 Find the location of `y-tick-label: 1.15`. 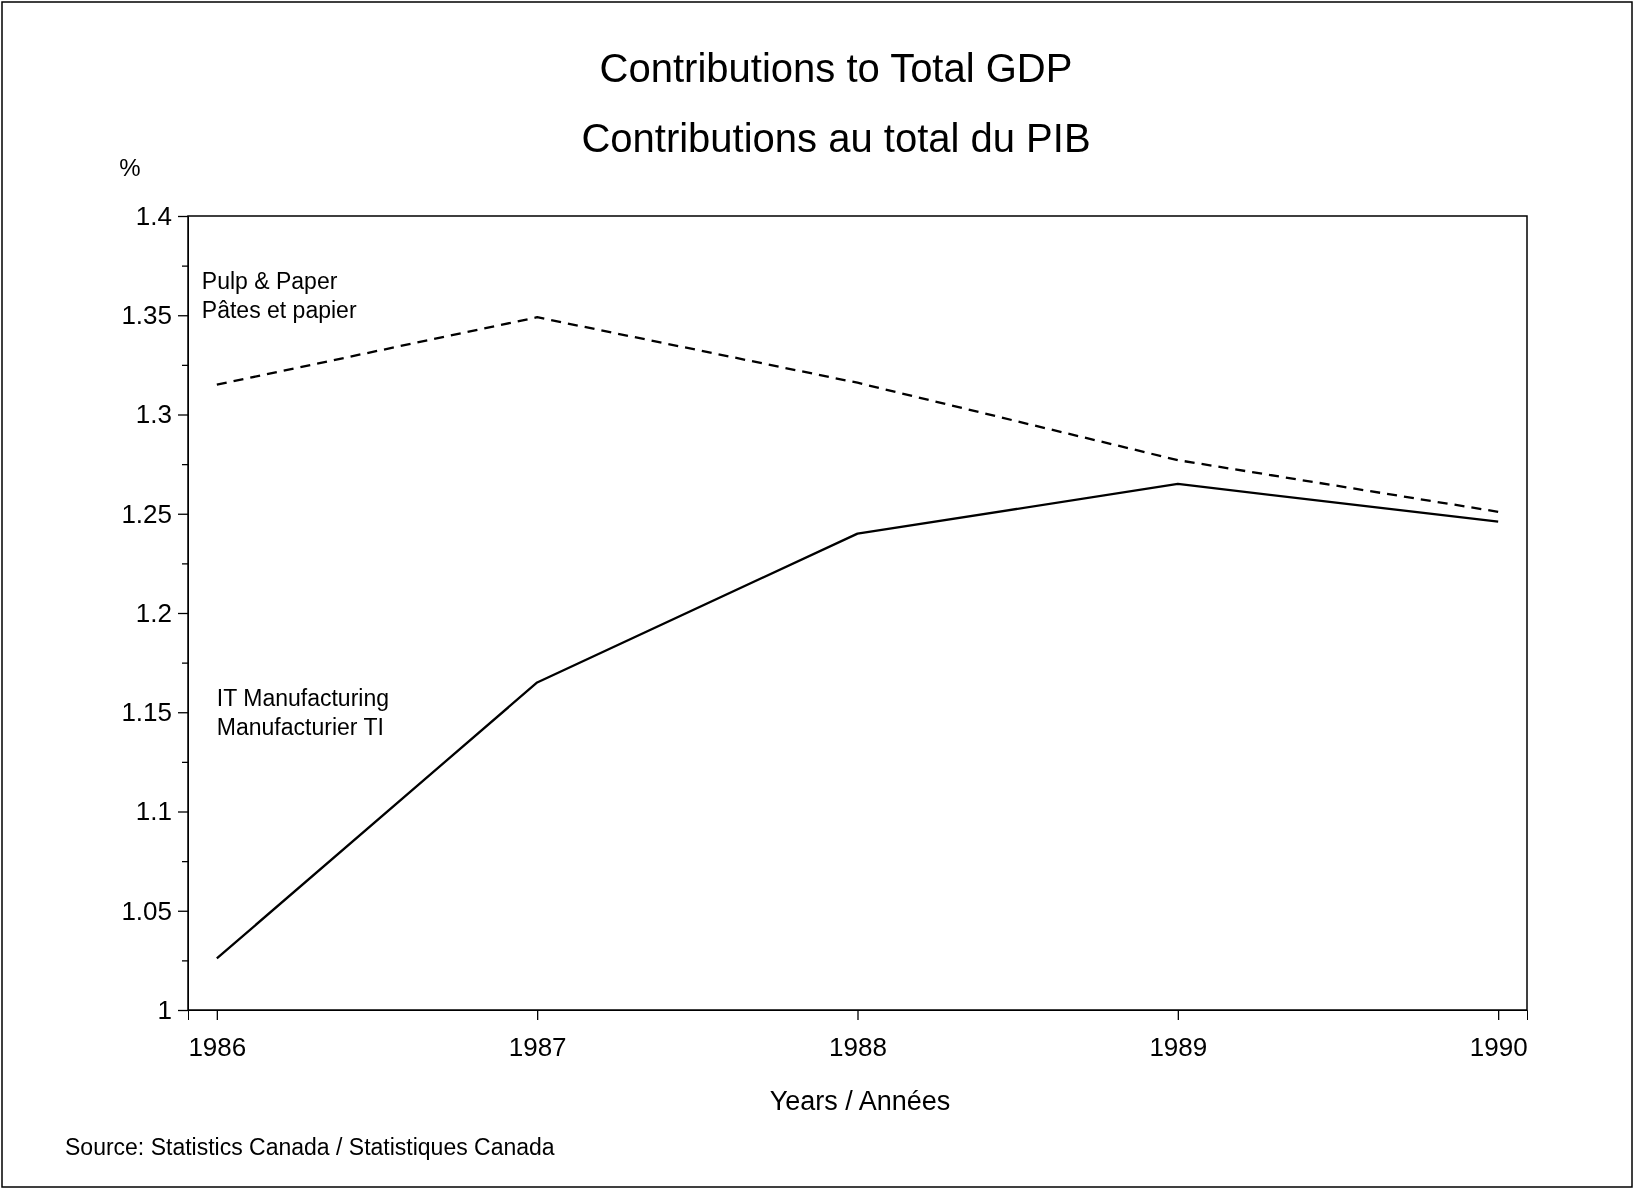

y-tick-label: 1.15 is located at coordinates (146, 712).